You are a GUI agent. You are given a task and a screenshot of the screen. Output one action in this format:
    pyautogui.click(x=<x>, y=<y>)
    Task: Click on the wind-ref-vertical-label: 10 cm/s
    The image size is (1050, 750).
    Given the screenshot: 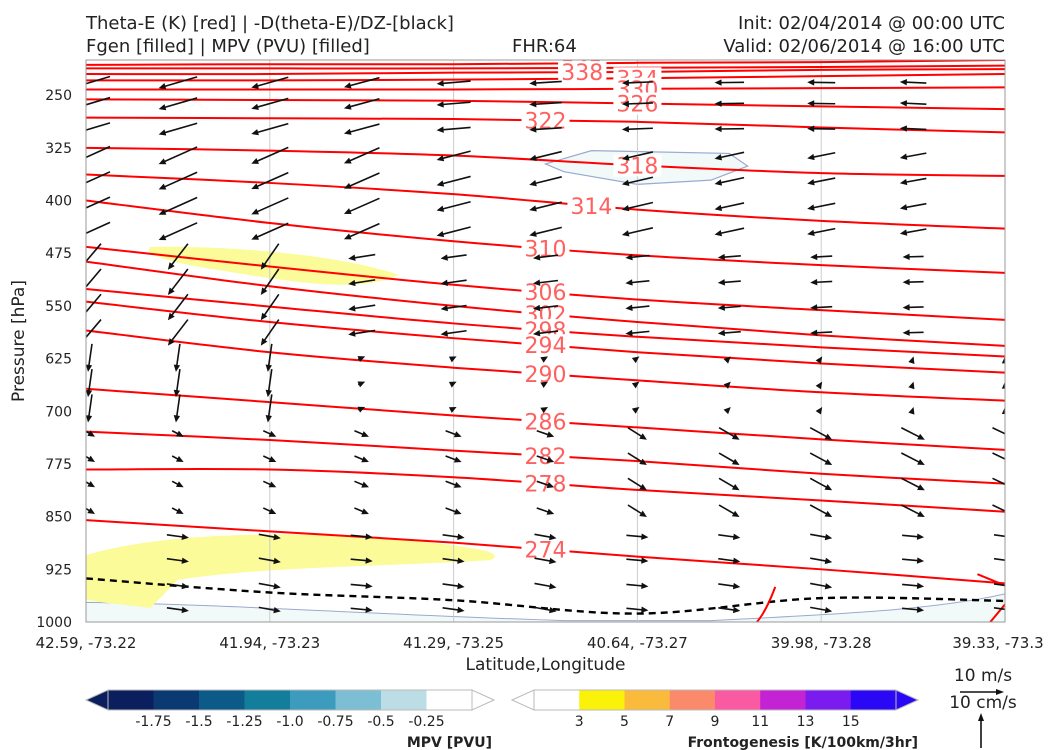 What is the action you would take?
    pyautogui.click(x=983, y=703)
    